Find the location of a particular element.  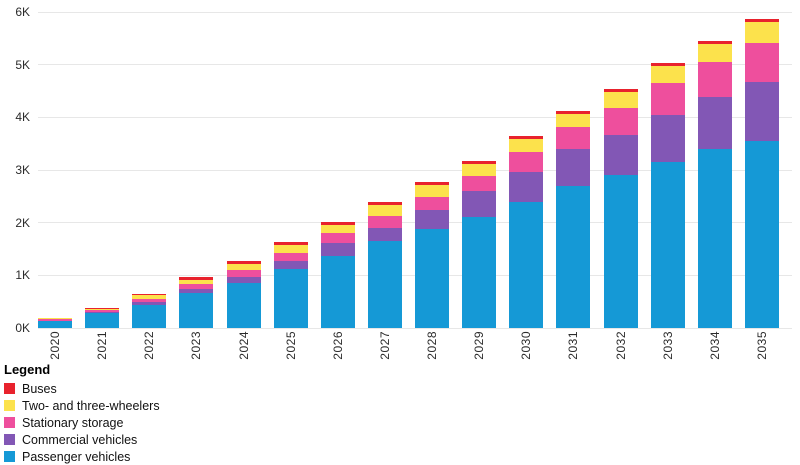

bar-2024 is located at coordinates (243, 294).